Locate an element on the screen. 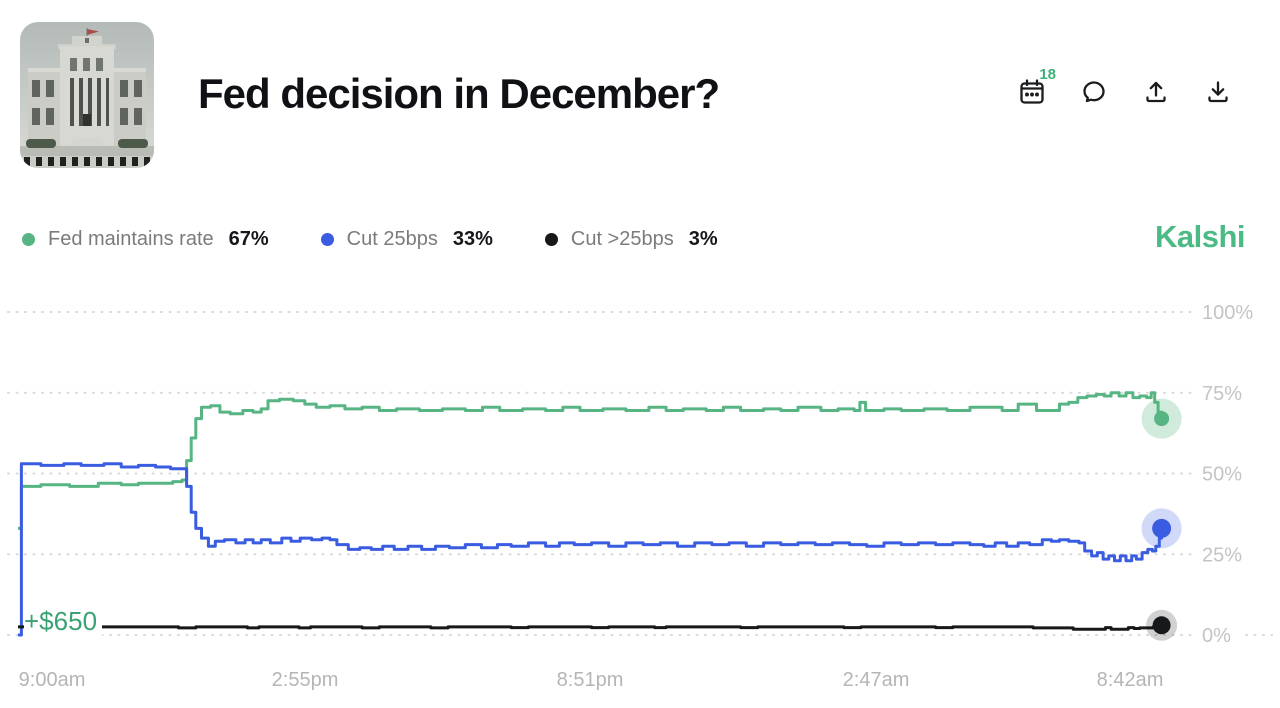 The width and height of the screenshot is (1280, 708). x-axis-label: 9:00am is located at coordinates (52, 680).